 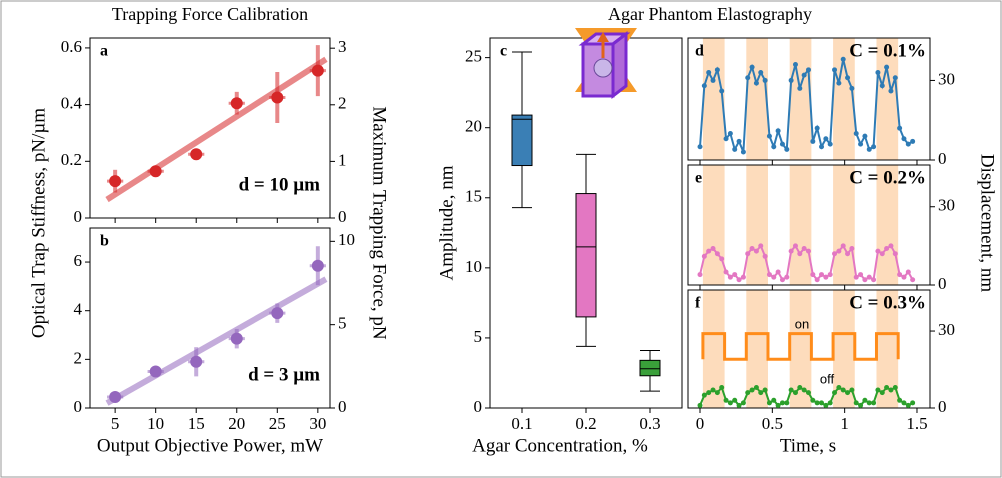 I want to click on x-tick-label: 0.1, so click(x=521, y=423).